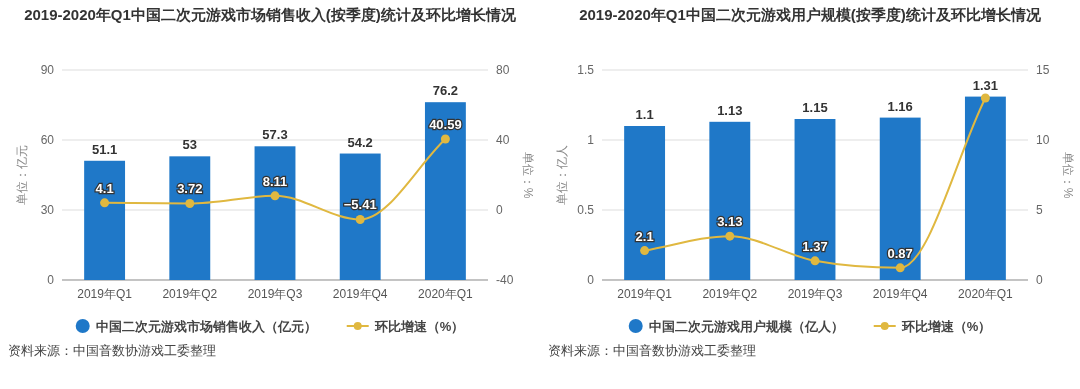 The width and height of the screenshot is (1080, 389). Describe the element at coordinates (900, 253) in the screenshot. I see `data-label: 0.87` at that location.